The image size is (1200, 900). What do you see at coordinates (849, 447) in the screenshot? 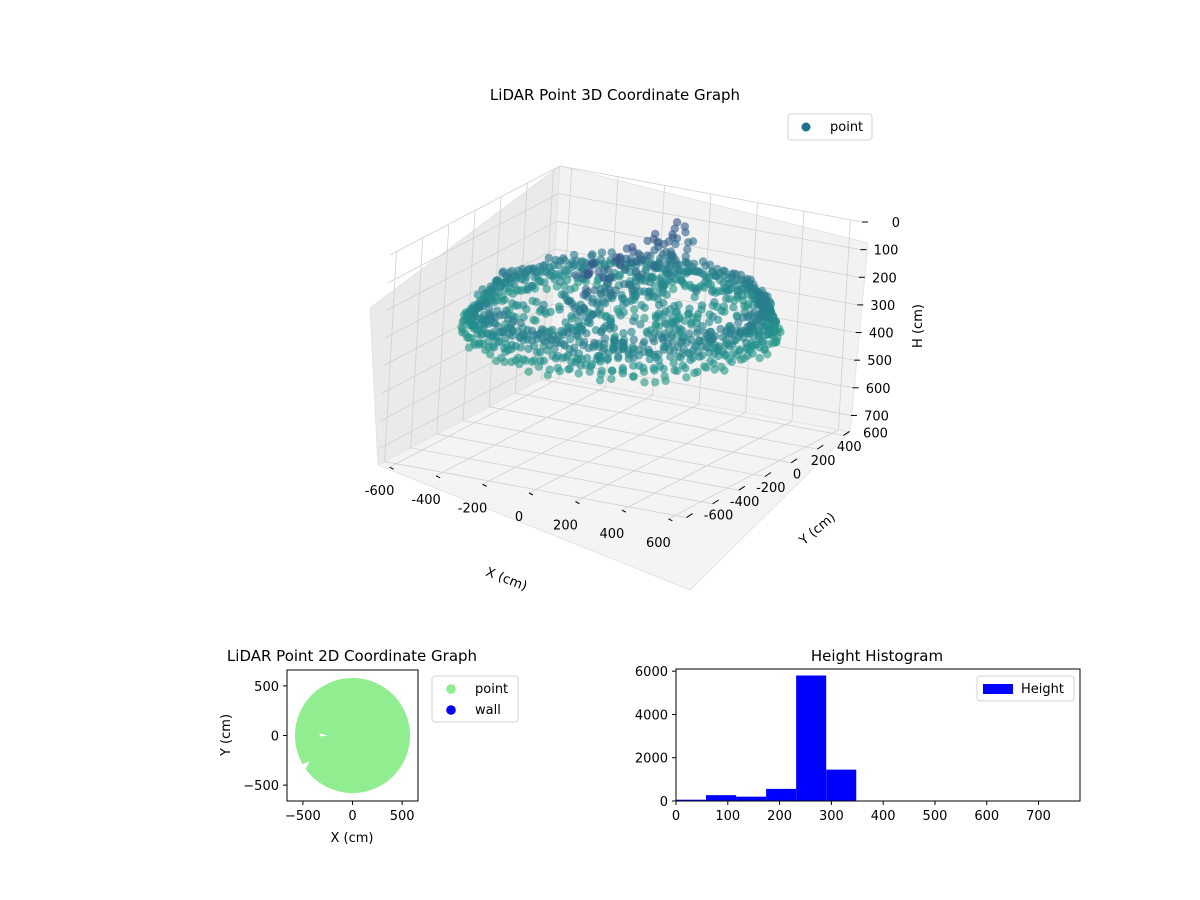
I see `y-tick-label-3d: 400` at bounding box center [849, 447].